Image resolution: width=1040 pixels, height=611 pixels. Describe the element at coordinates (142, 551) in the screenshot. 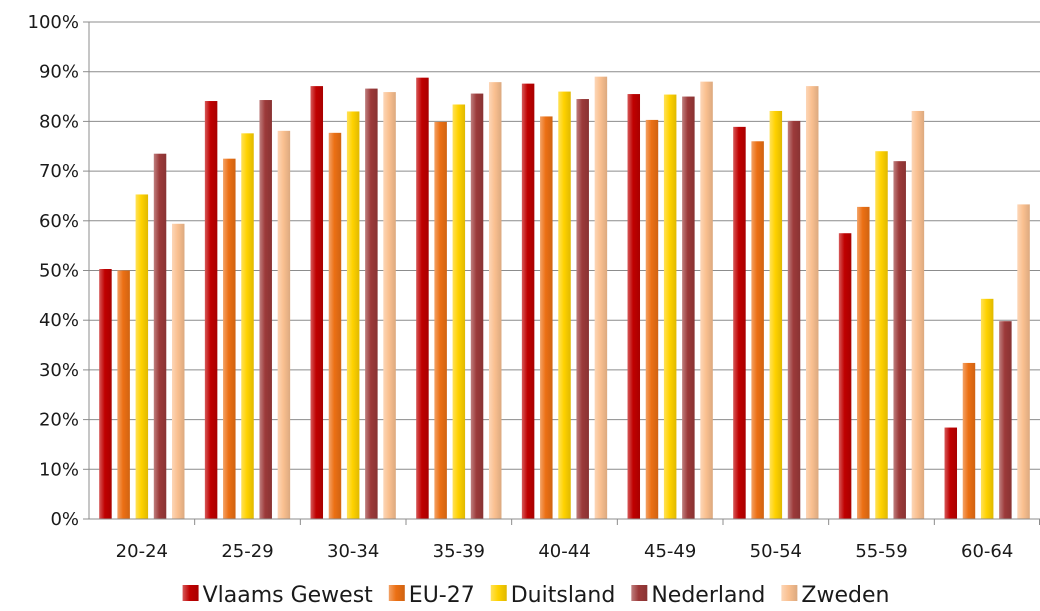

I see `x-tick-label: 20-24` at that location.